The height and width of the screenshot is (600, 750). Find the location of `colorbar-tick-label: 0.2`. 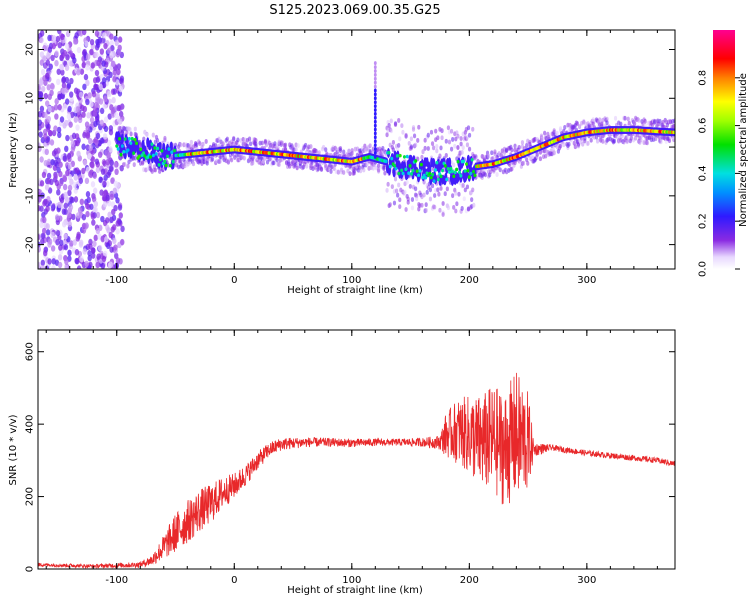

colorbar-tick-label: 0.2 is located at coordinates (703, 221).